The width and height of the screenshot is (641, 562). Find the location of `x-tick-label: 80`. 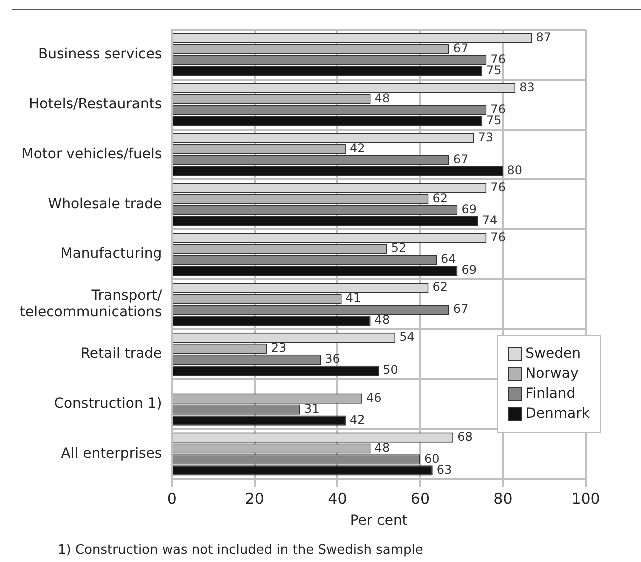

x-tick-label: 80 is located at coordinates (503, 499).